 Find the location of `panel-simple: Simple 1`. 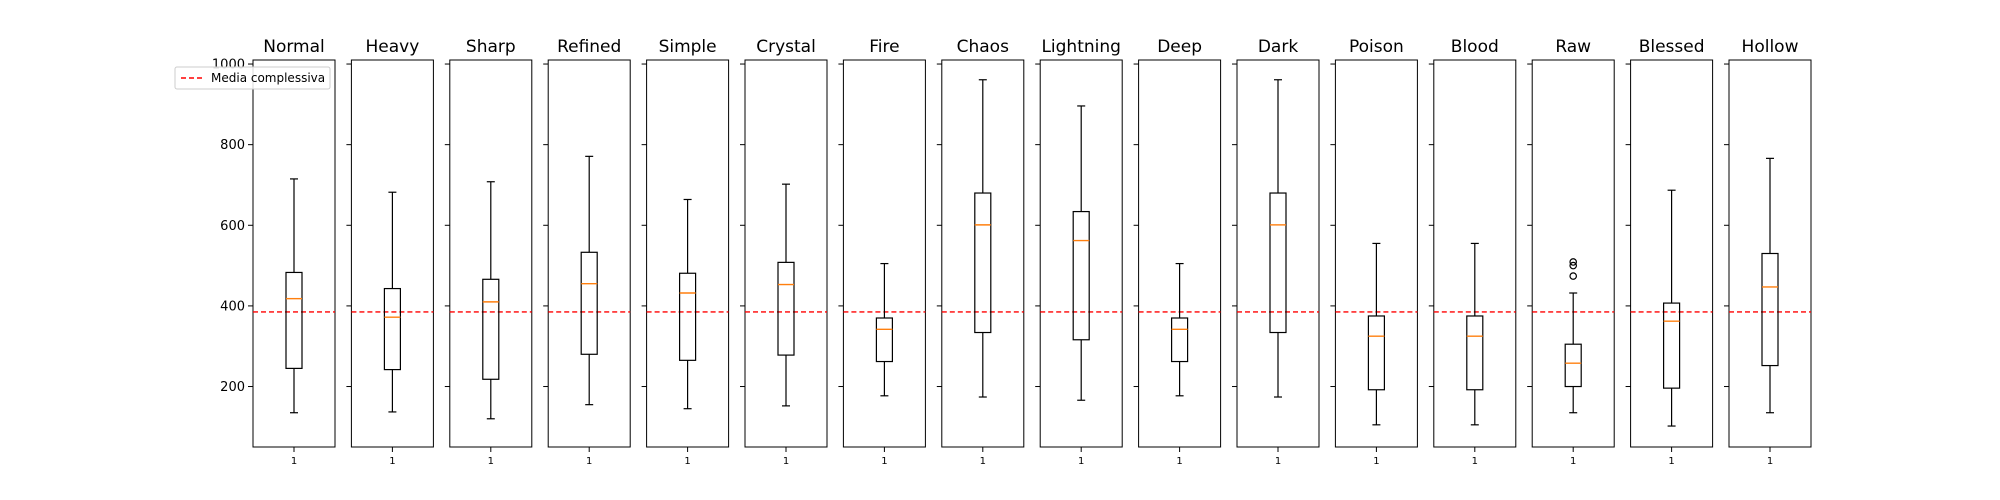

panel-simple: Simple 1 is located at coordinates (685, 252).